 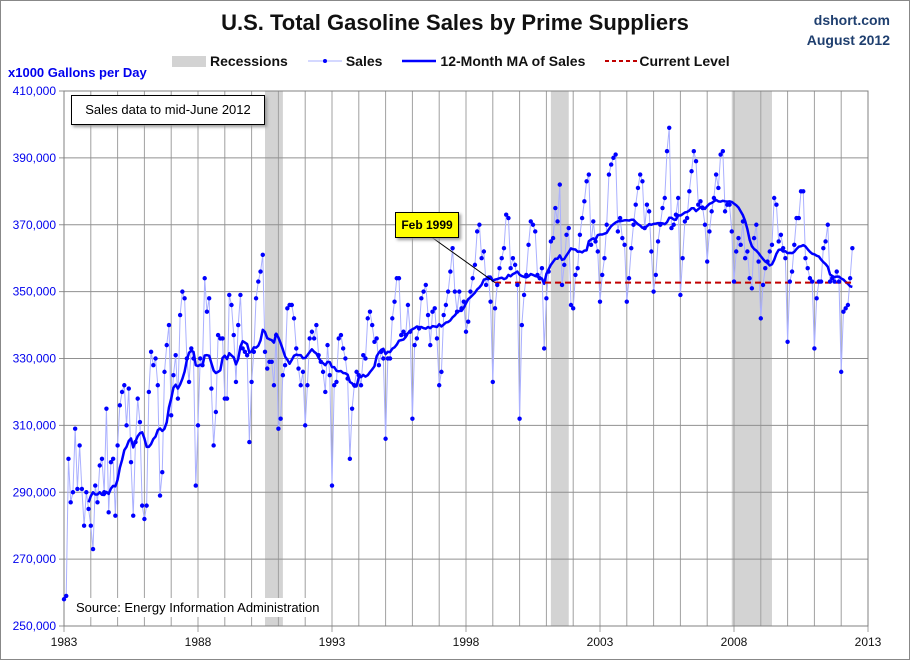 What do you see at coordinates (848, 40) in the screenshot?
I see `date-label: August 2012` at bounding box center [848, 40].